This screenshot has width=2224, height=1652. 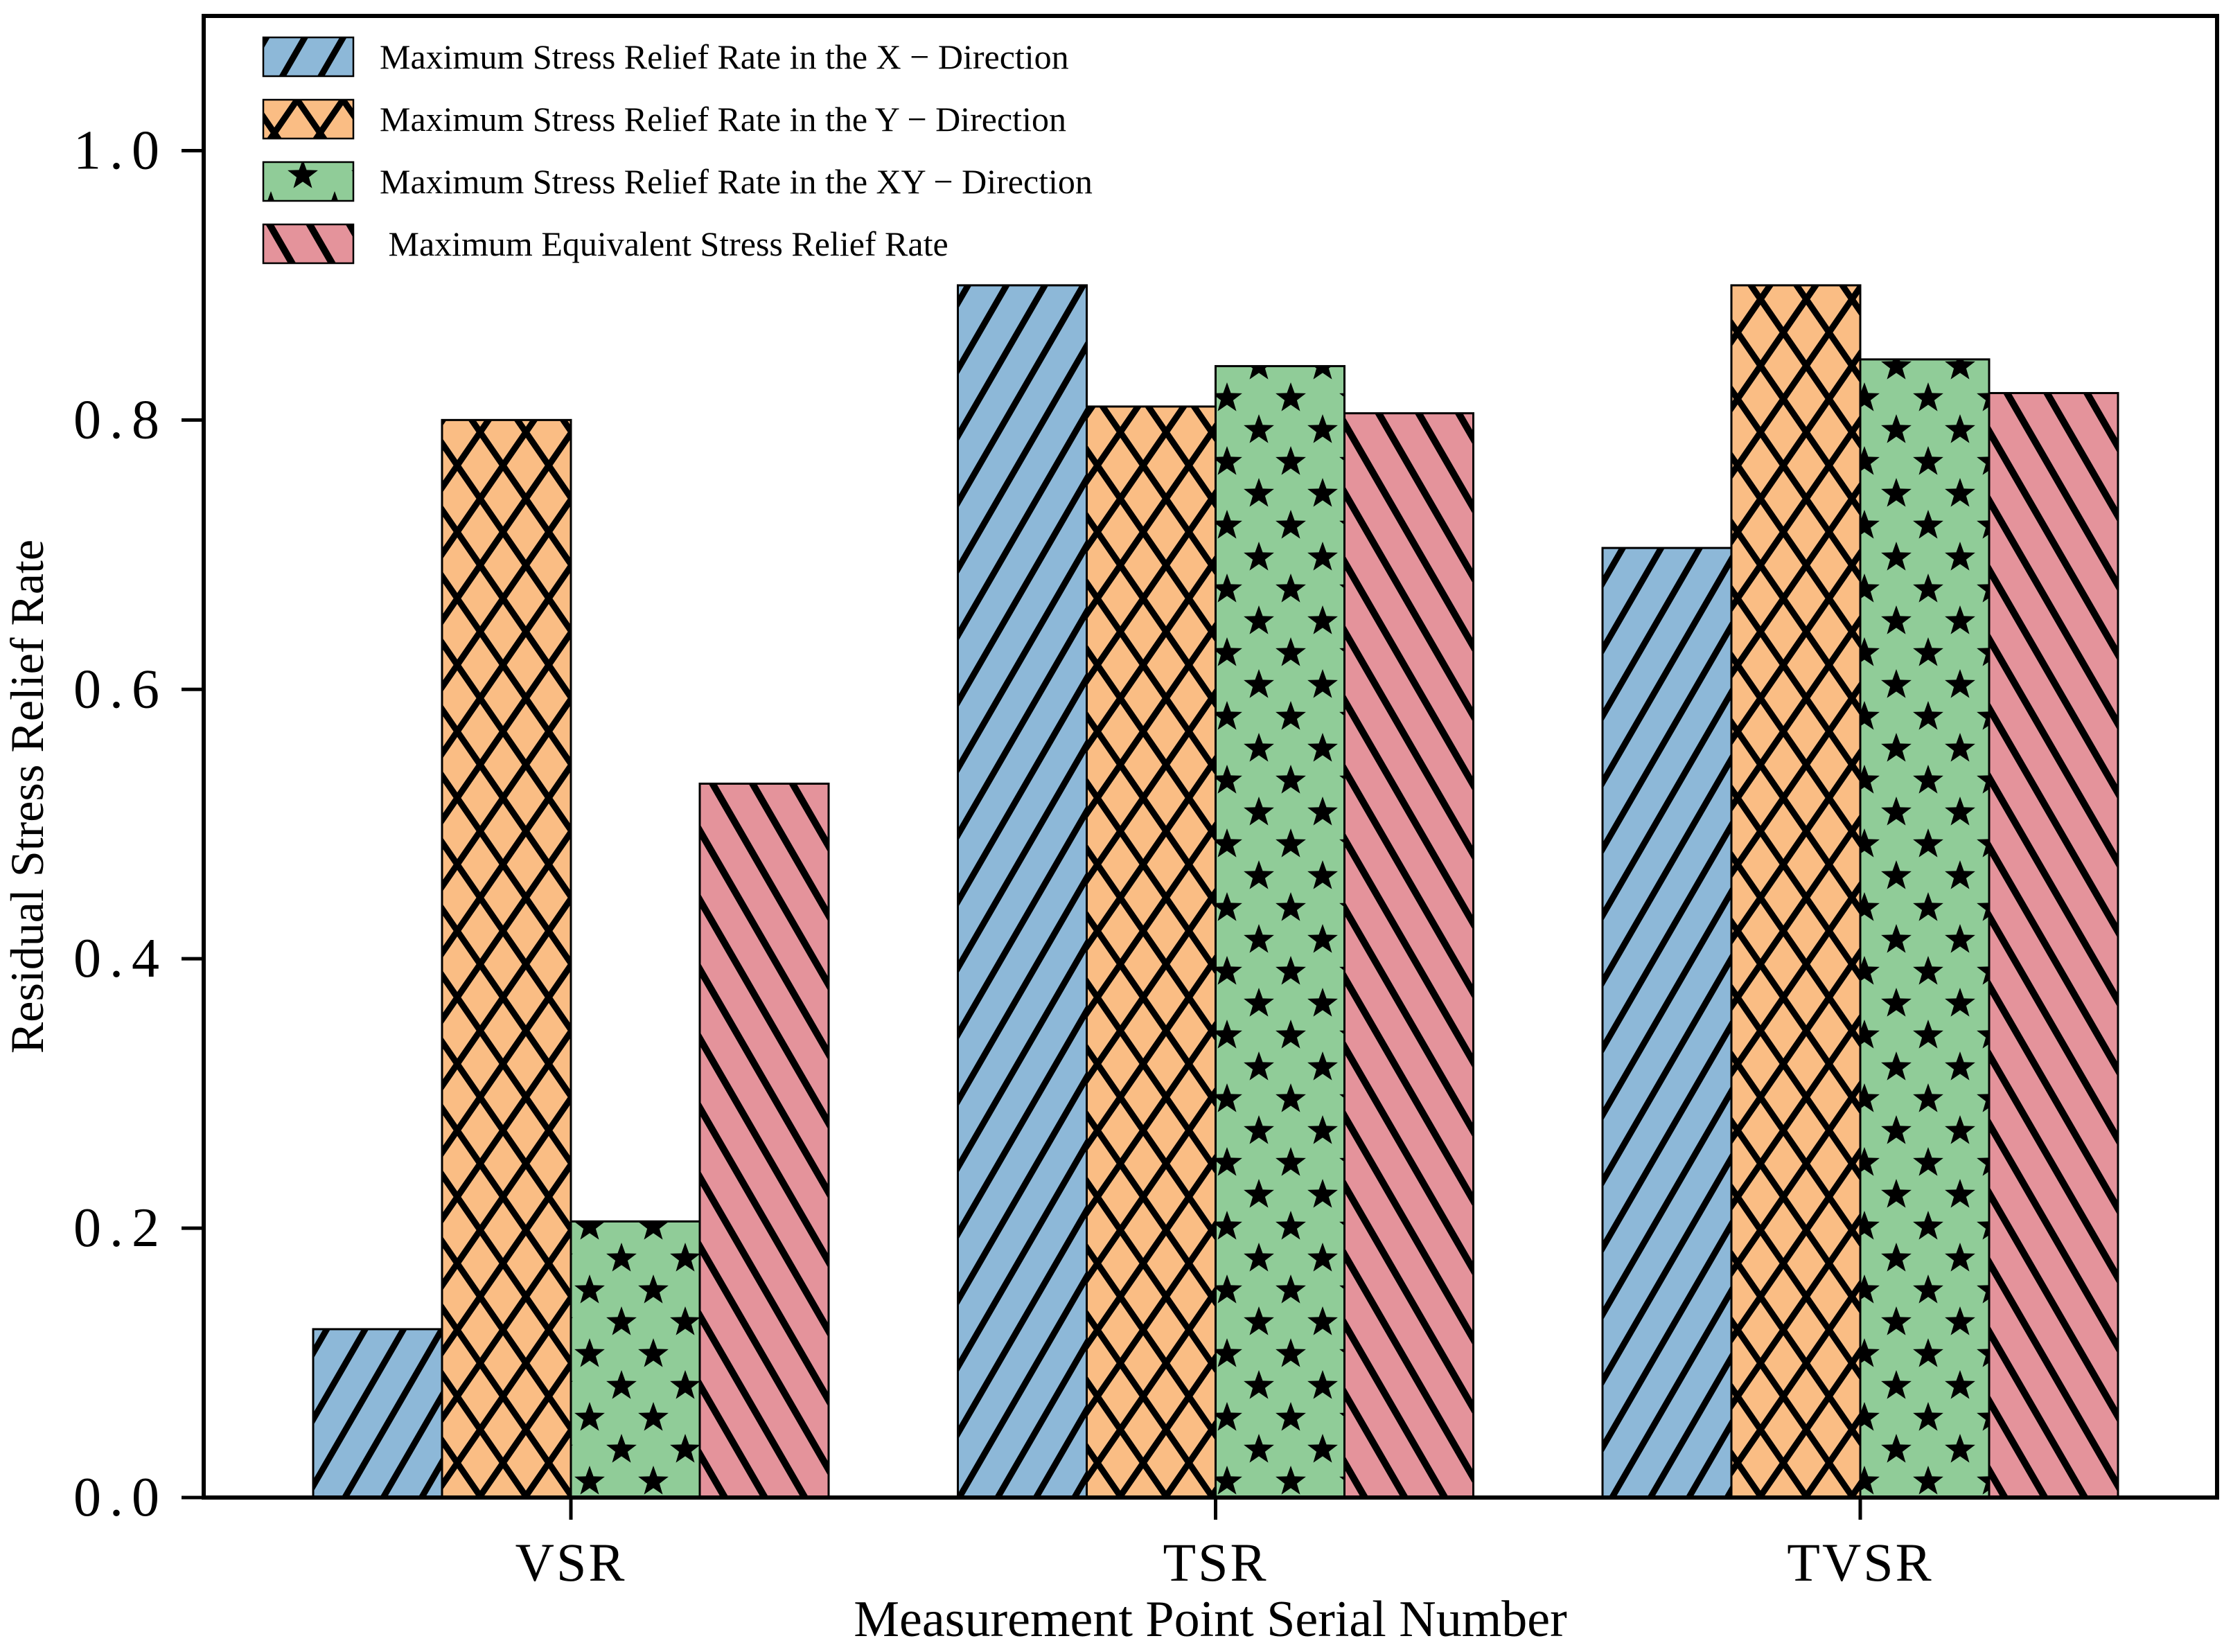 I want to click on bar-vsr-x-direction, so click(x=378, y=1413).